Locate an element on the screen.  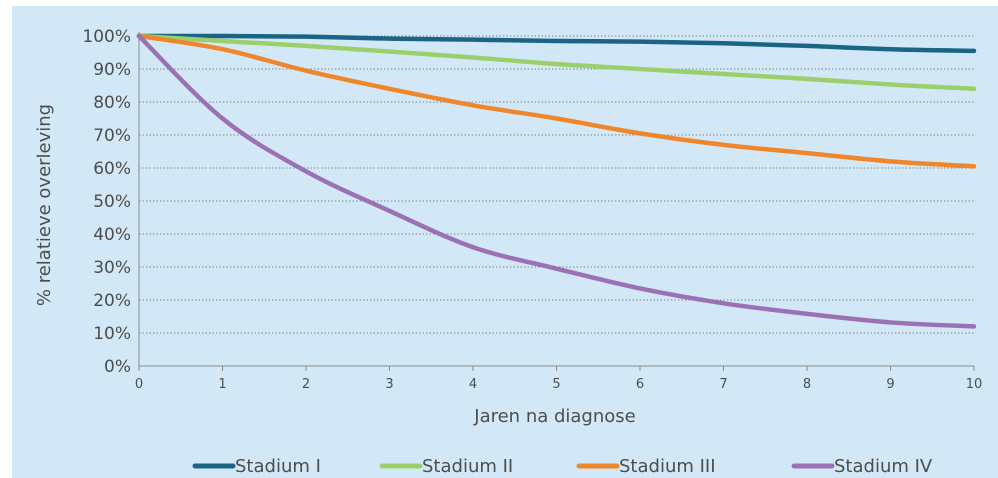
y-tick-label: 0% is located at coordinates (117, 367).